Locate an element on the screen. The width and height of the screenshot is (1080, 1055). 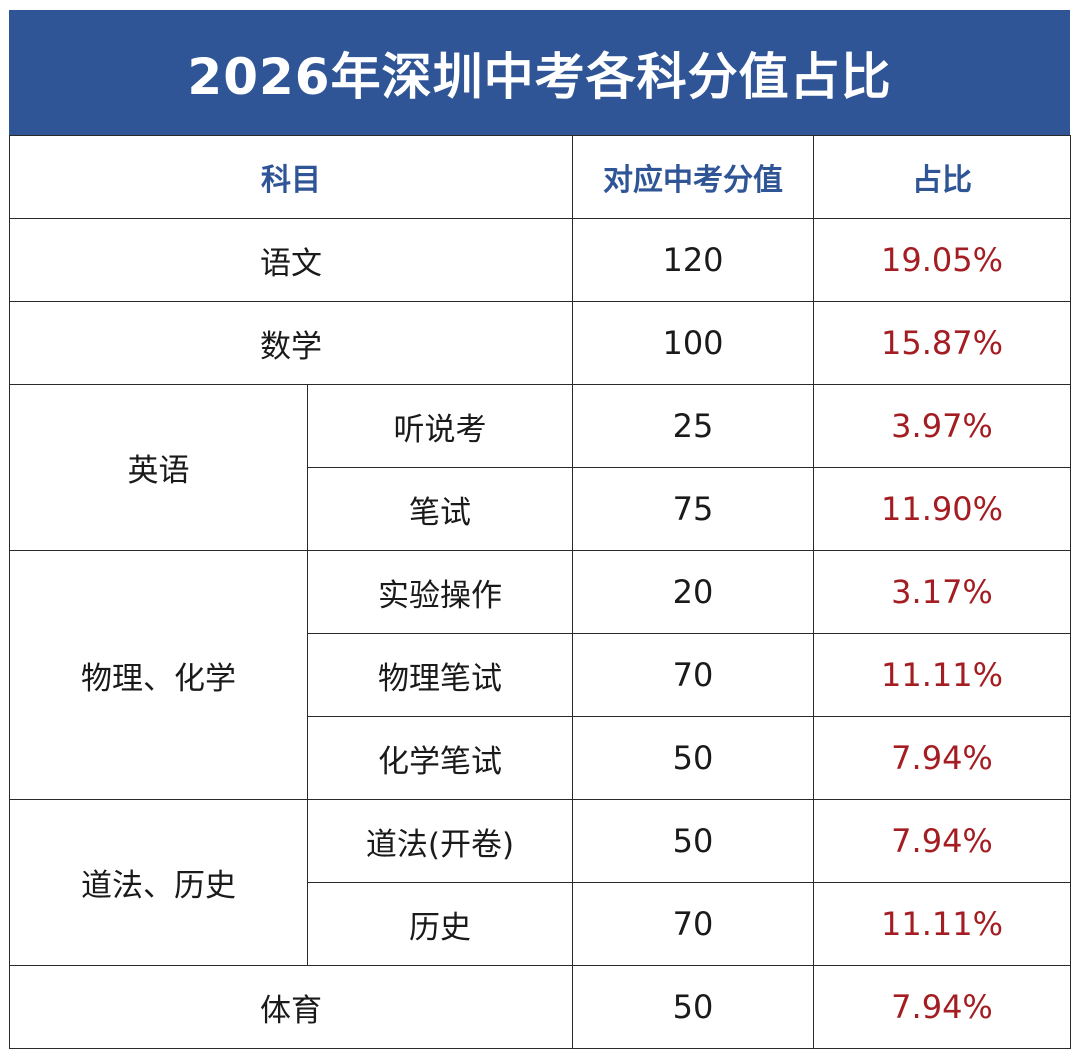
title-banner: 2026年深圳中考各科分值占比 is located at coordinates (539, 72).